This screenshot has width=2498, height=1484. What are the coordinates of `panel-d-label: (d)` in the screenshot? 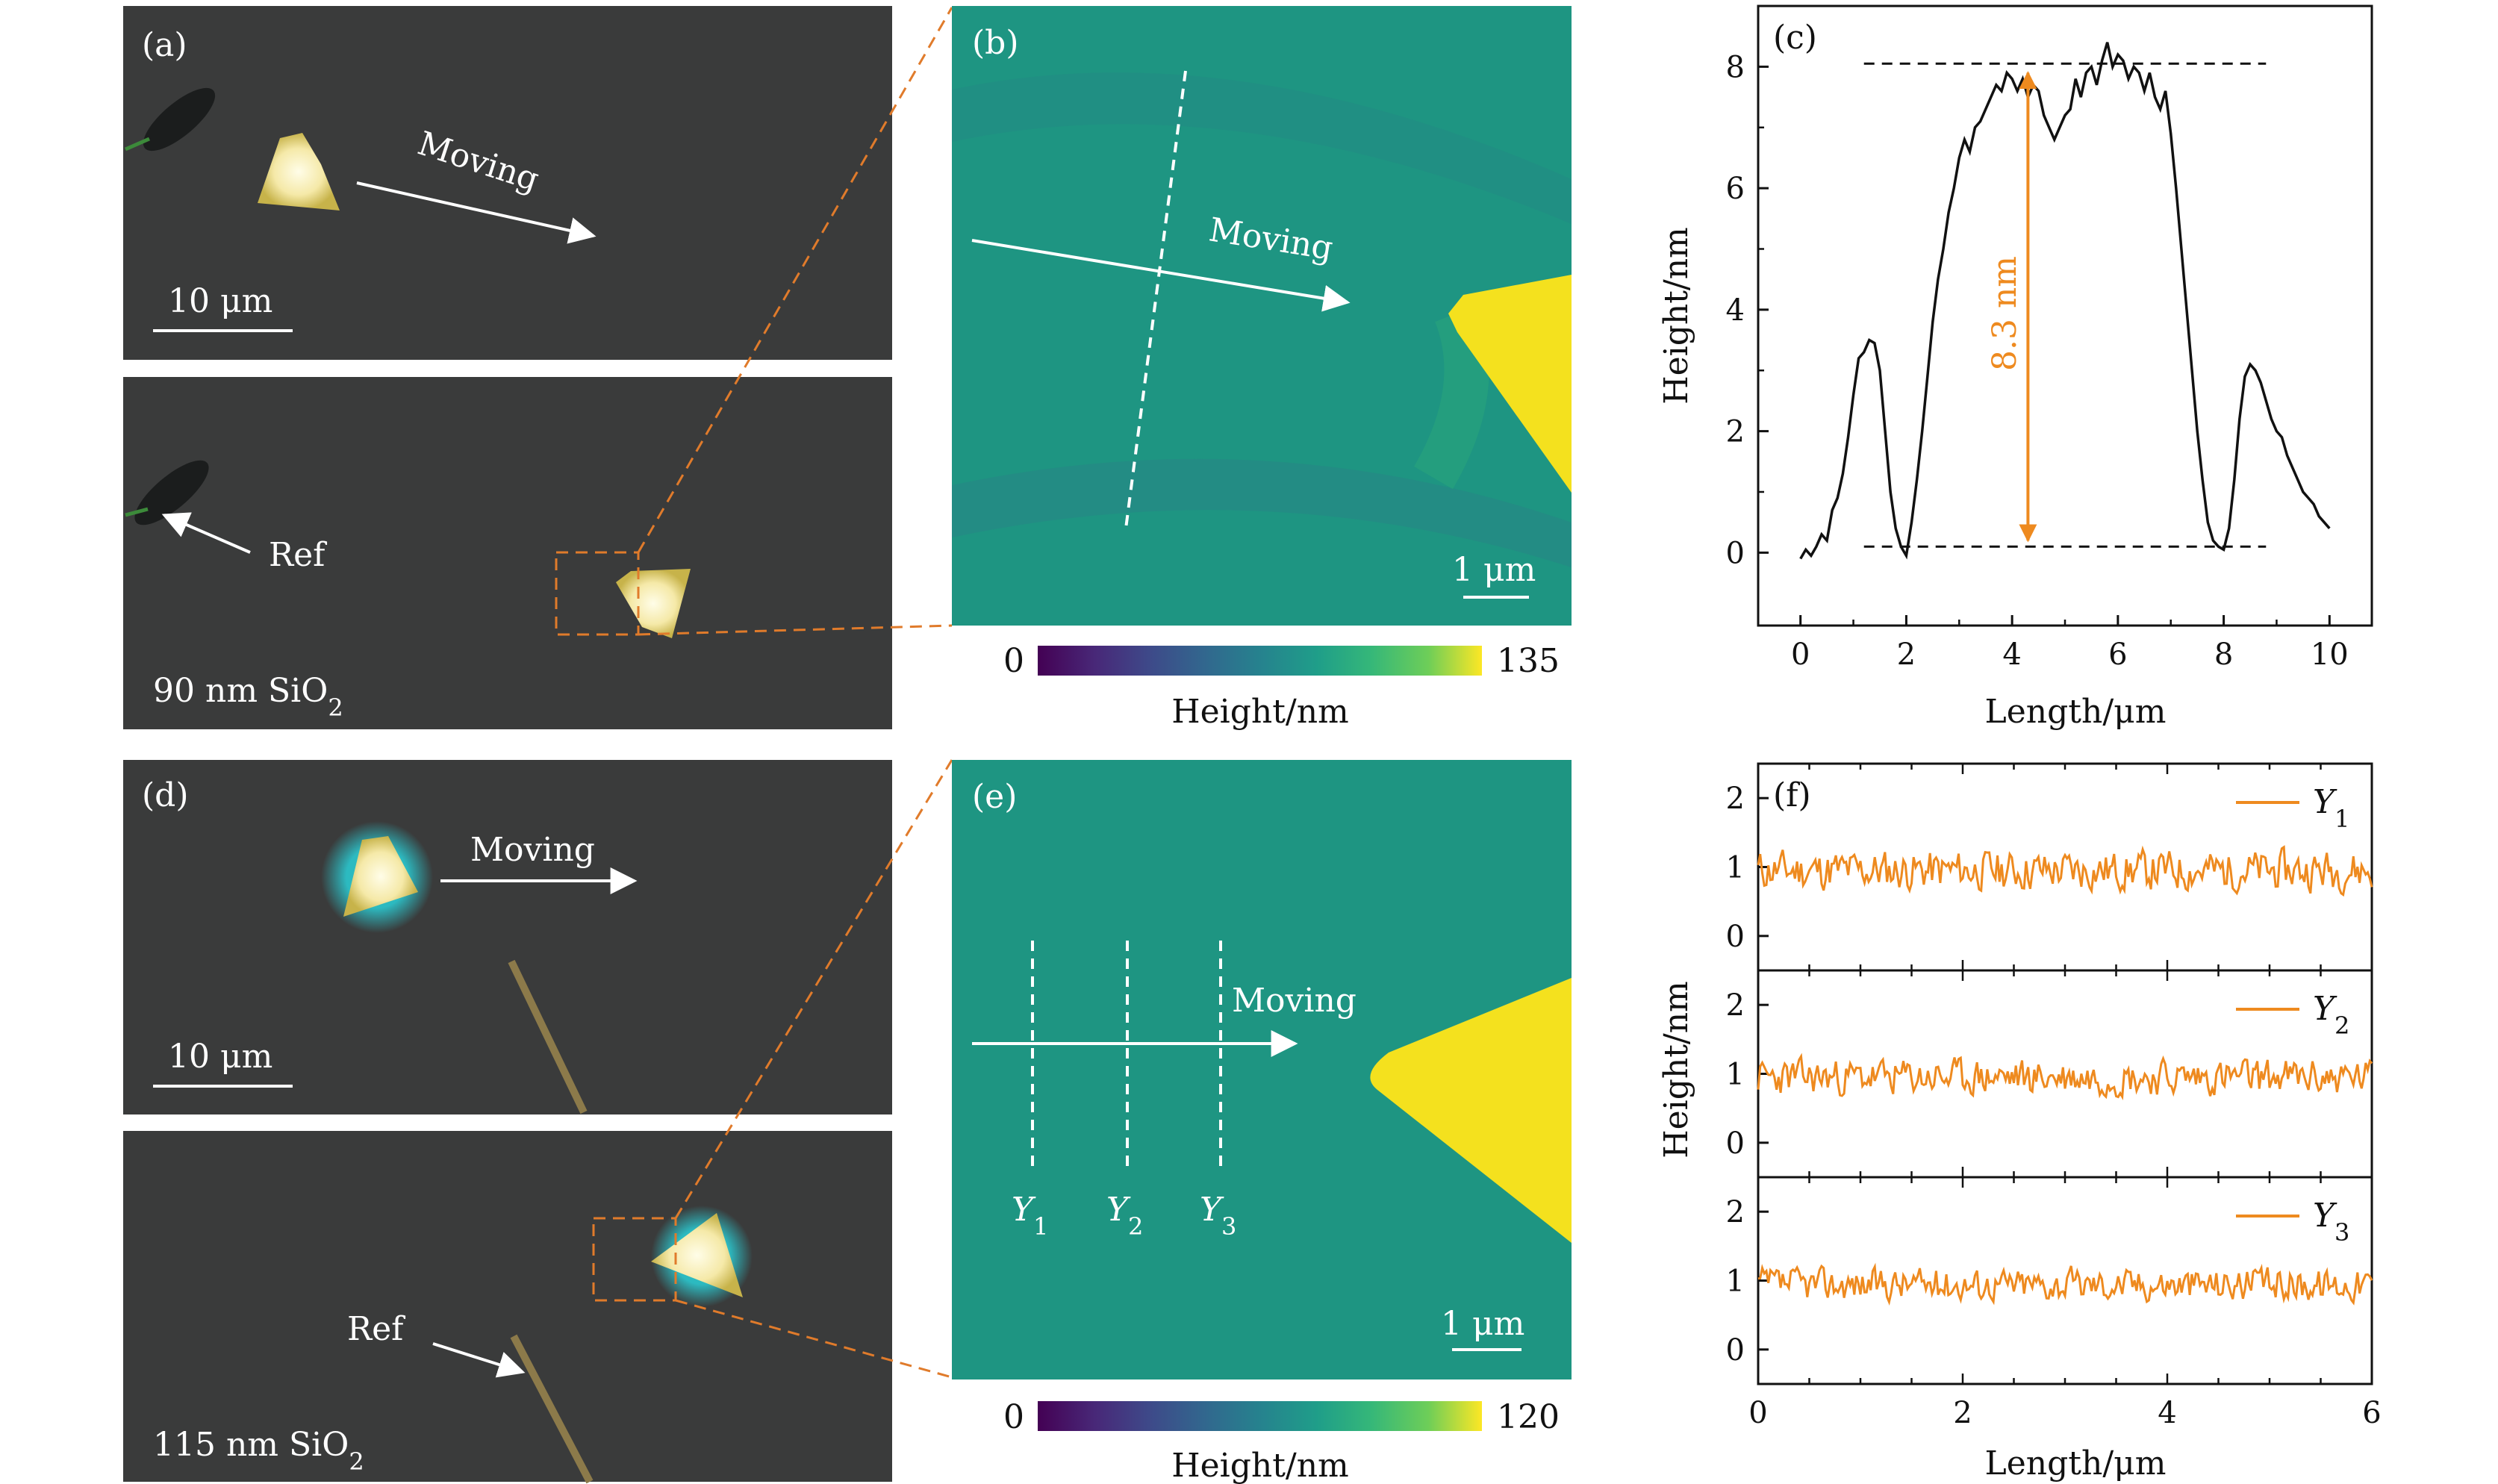 It's located at (165, 795).